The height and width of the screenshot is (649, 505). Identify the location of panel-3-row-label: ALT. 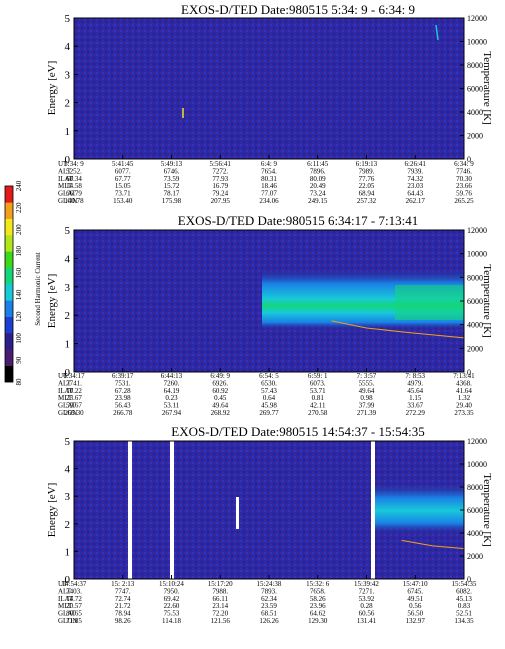
(65, 591).